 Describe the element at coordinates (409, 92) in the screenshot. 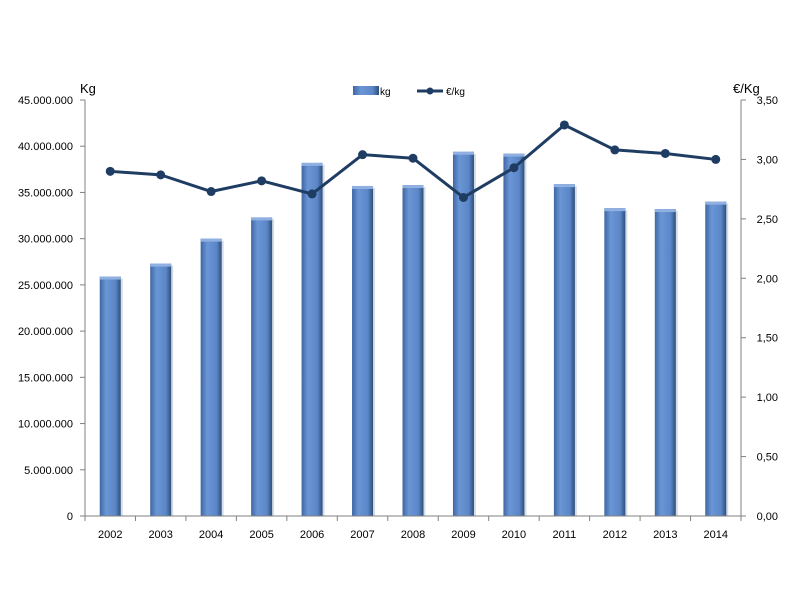

I see `legend: kg €/kg` at that location.